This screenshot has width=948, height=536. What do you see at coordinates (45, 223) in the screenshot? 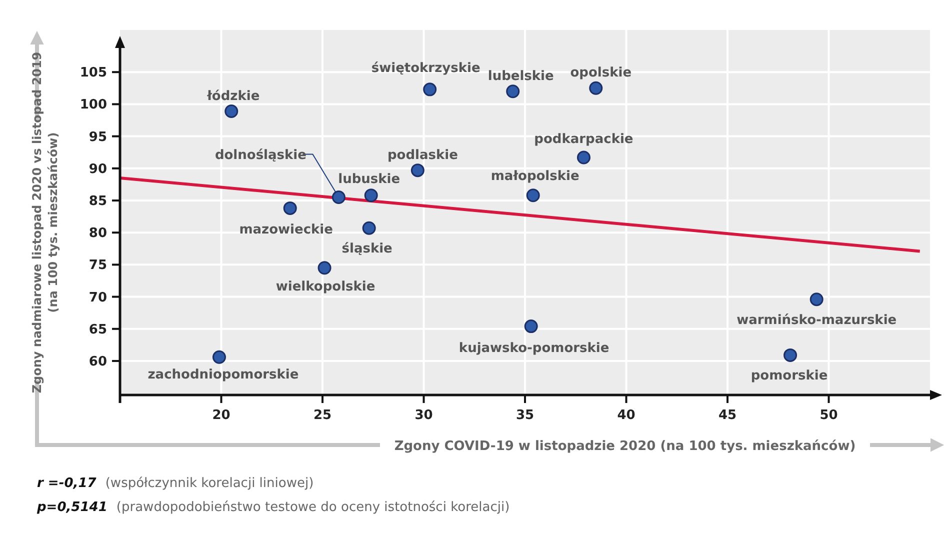
I see `y-axis-title: Zgony nadmiarowe listopad 2020 vs listopad 2019 (na 100 tys. mieszkańców)` at bounding box center [45, 223].